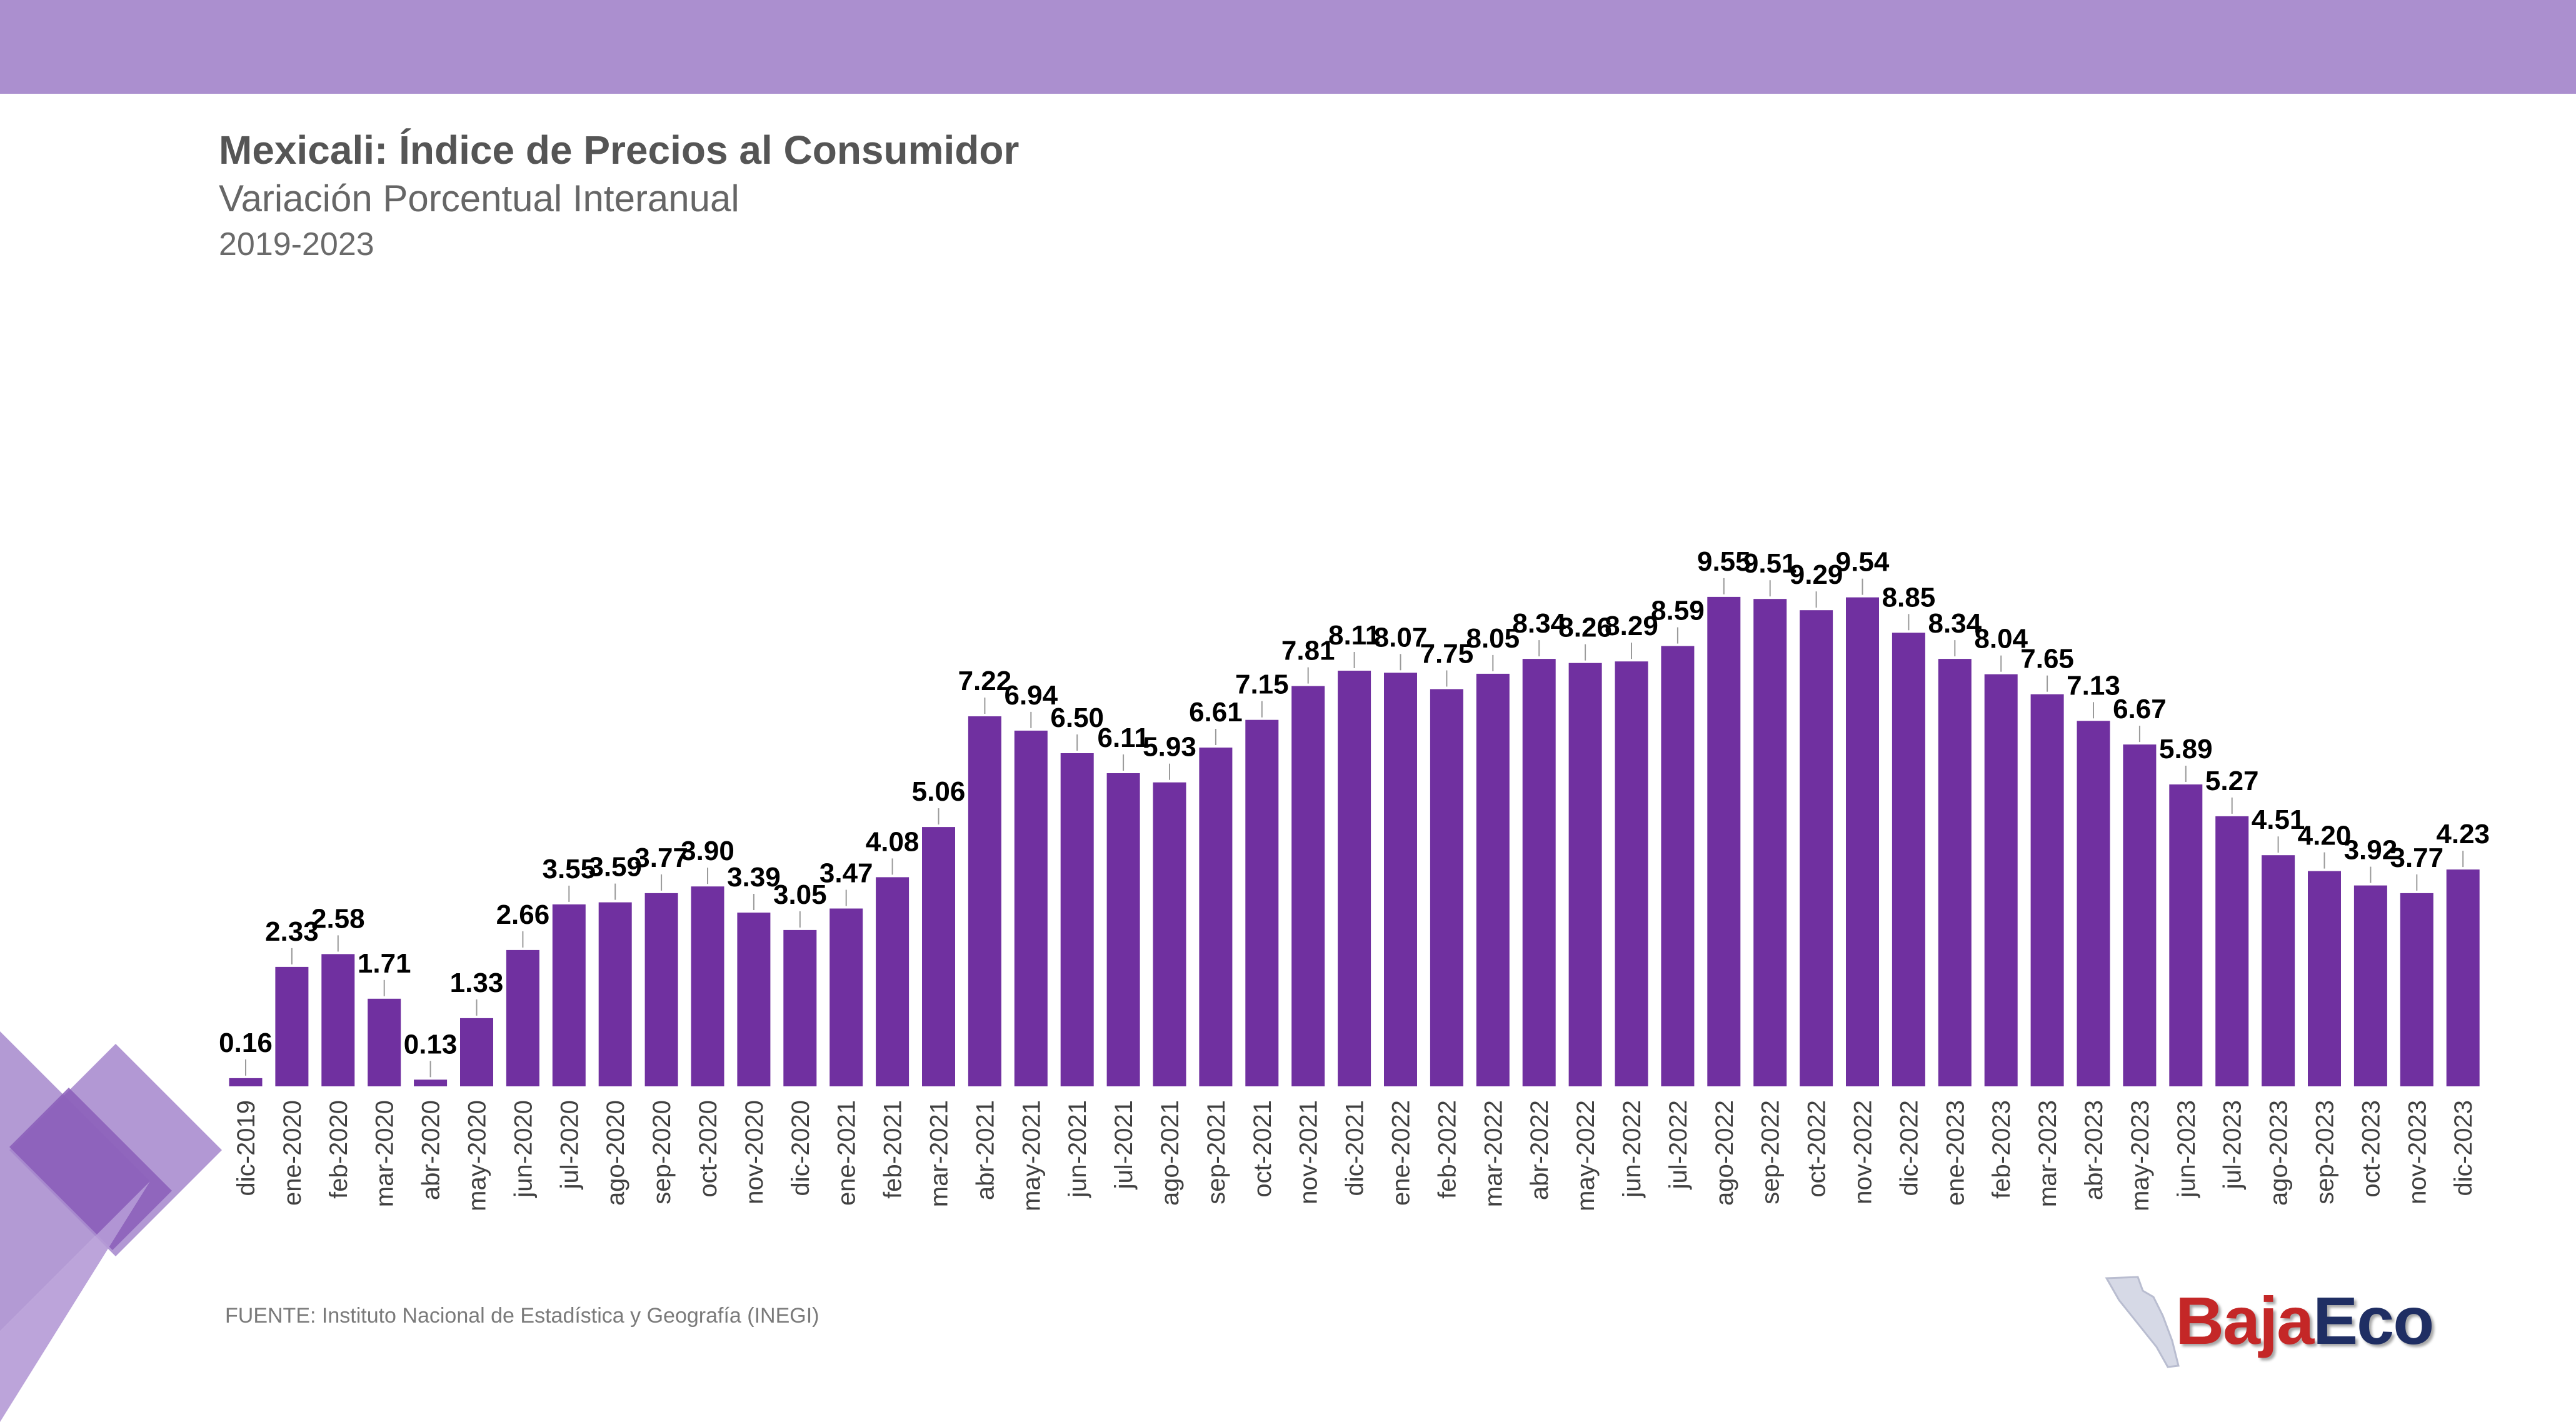 The height and width of the screenshot is (1422, 2576). Describe the element at coordinates (1631, 626) in the screenshot. I see `data-label: 8.29` at that location.